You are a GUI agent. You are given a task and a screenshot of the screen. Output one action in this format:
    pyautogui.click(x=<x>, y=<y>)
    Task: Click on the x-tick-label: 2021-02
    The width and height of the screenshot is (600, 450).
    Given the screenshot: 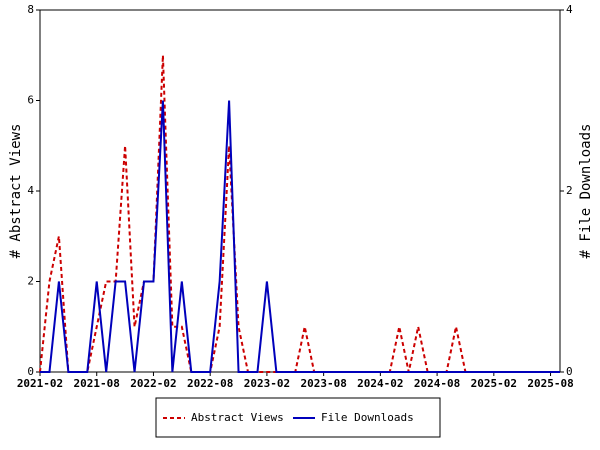 What is the action you would take?
    pyautogui.click(x=40, y=383)
    